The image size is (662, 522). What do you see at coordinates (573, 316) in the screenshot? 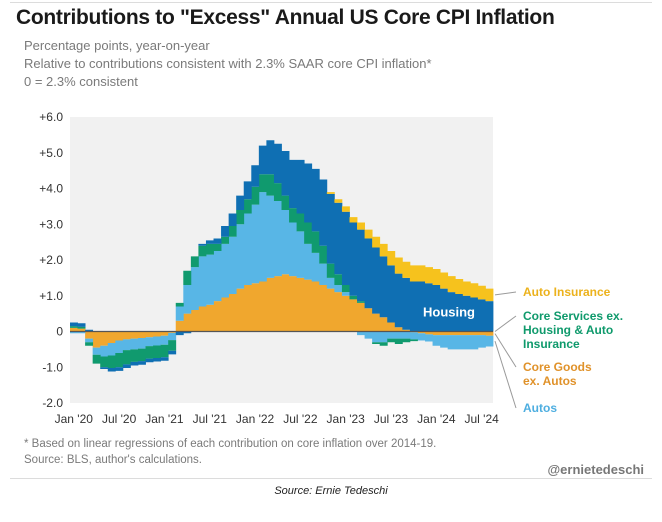
I see `legend-label-core_services: Core Services ex.` at bounding box center [573, 316].